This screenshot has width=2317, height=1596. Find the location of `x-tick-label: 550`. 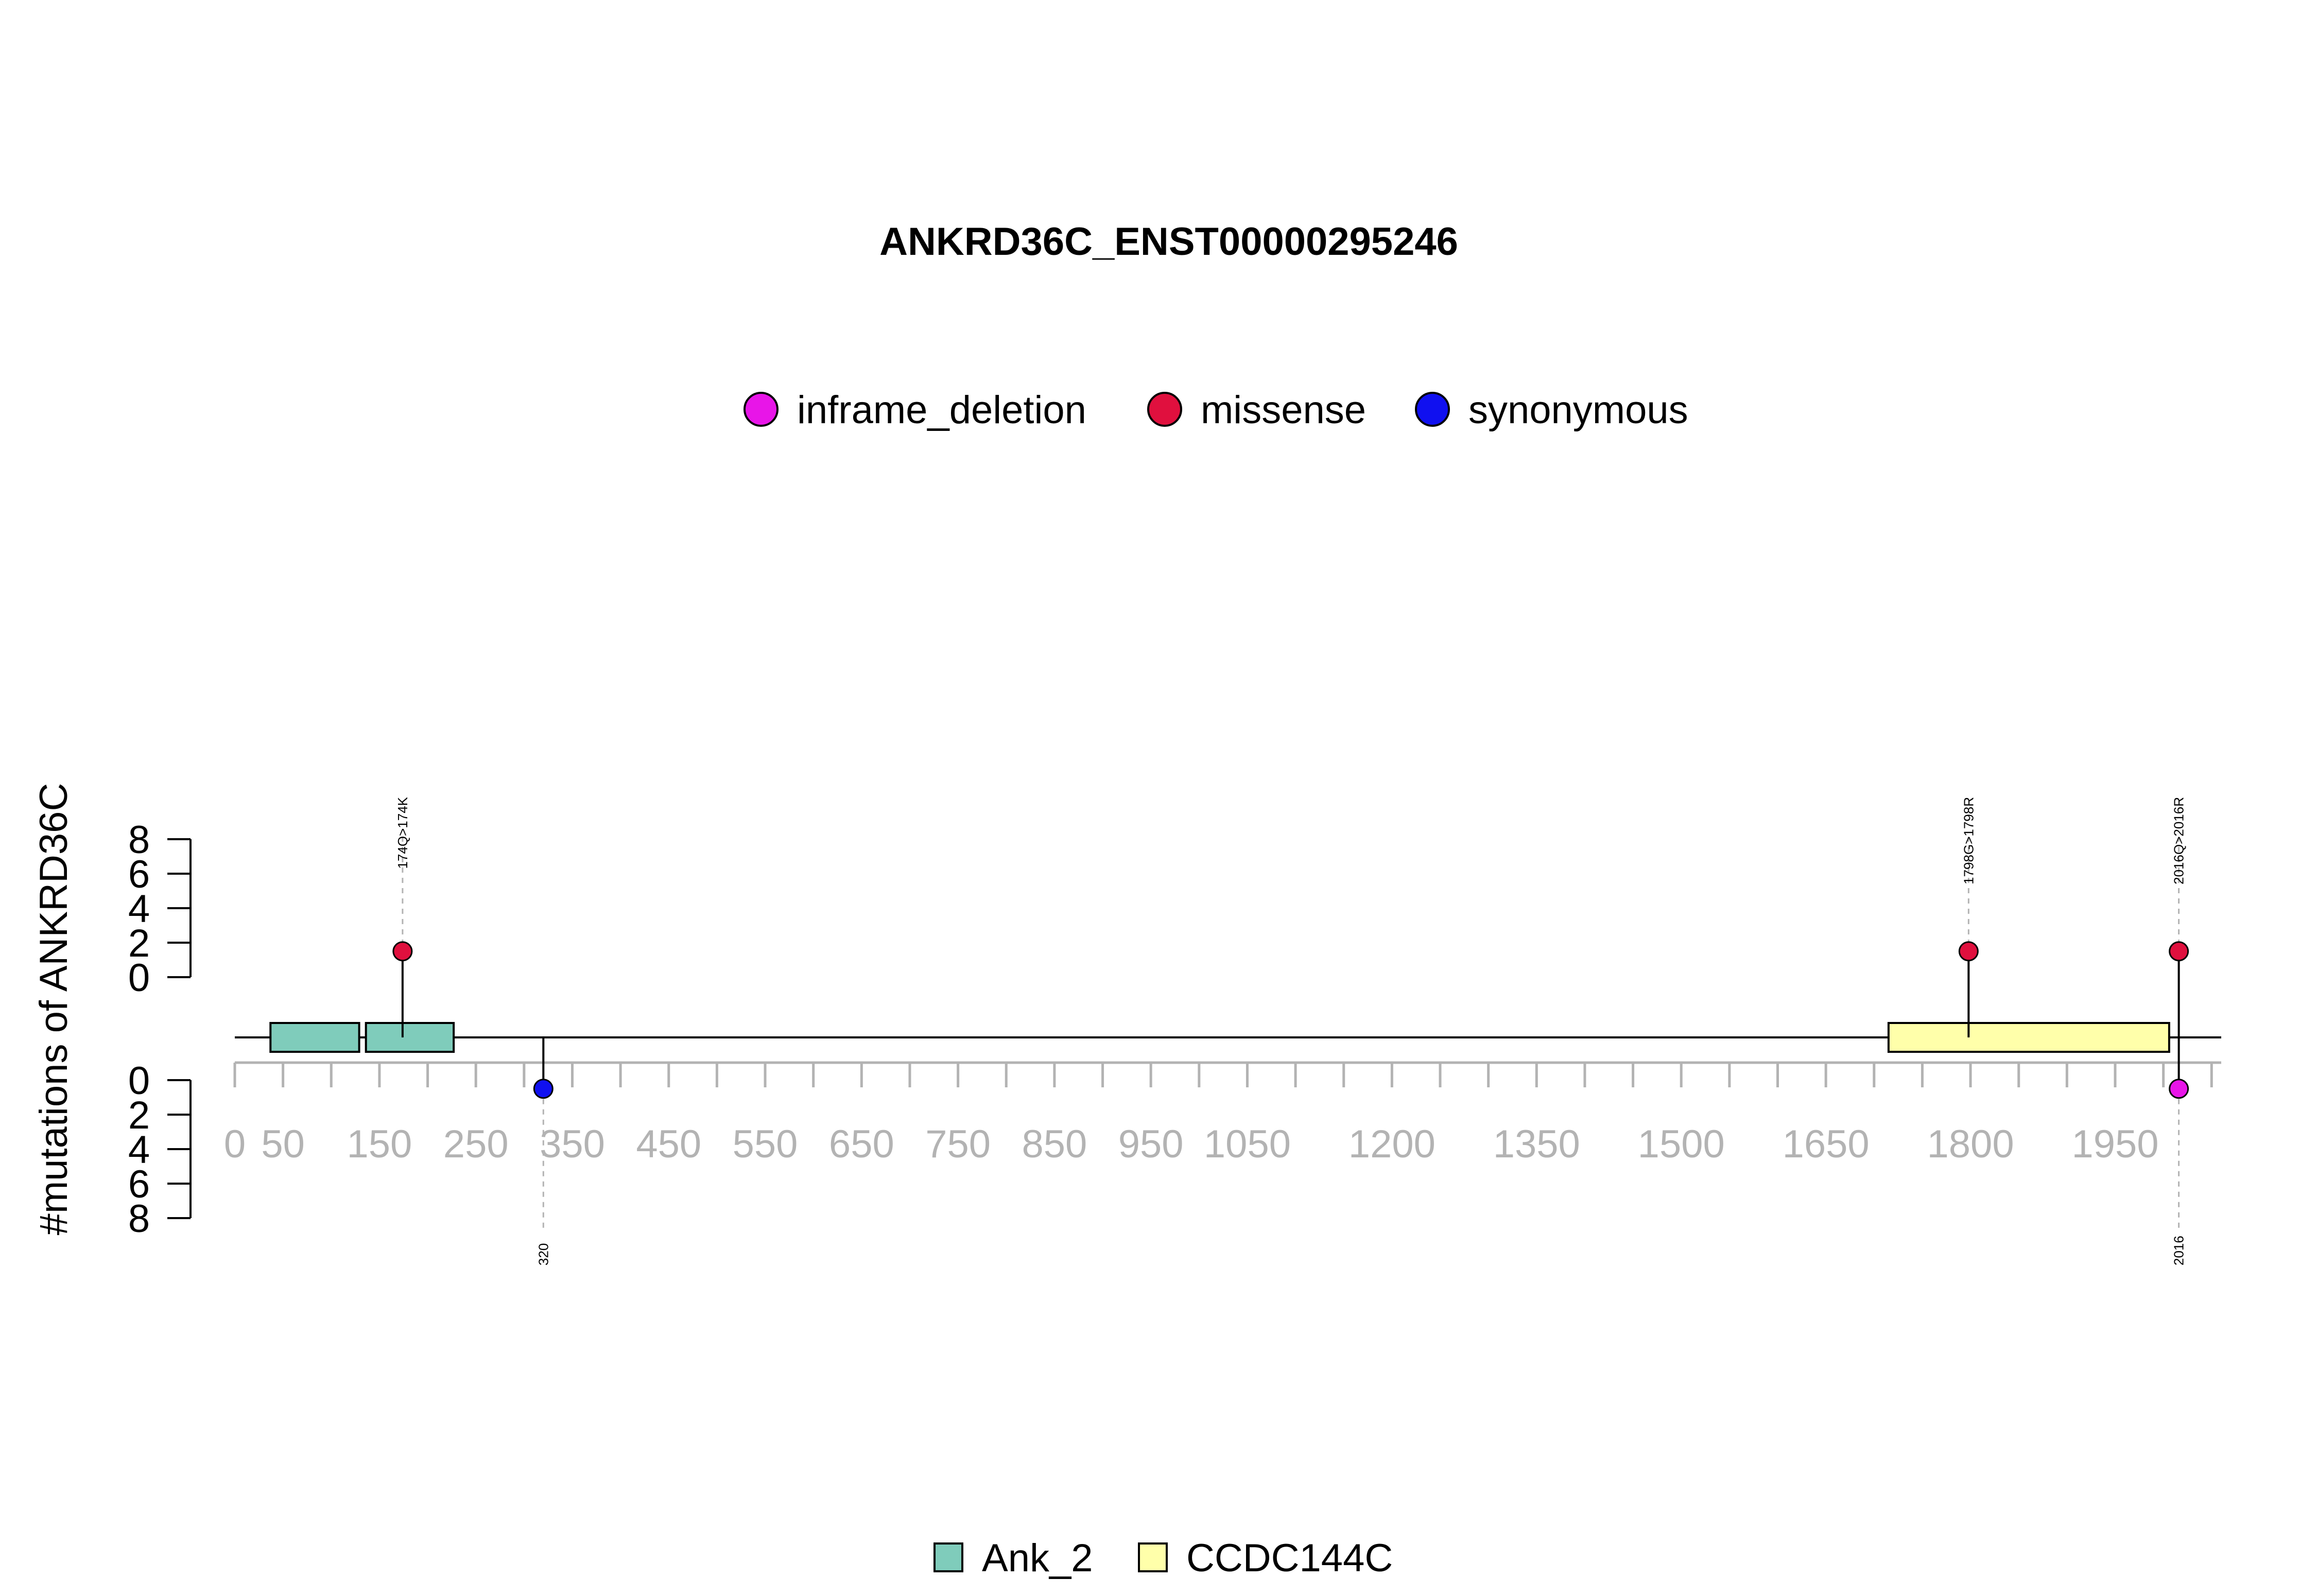

x-tick-label: 550 is located at coordinates (765, 1144).